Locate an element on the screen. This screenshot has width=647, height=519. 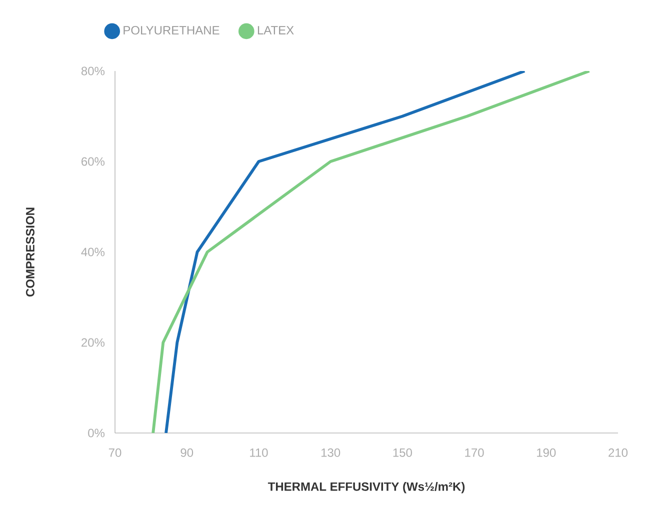
y-tick-label: 20% is located at coordinates (93, 342).